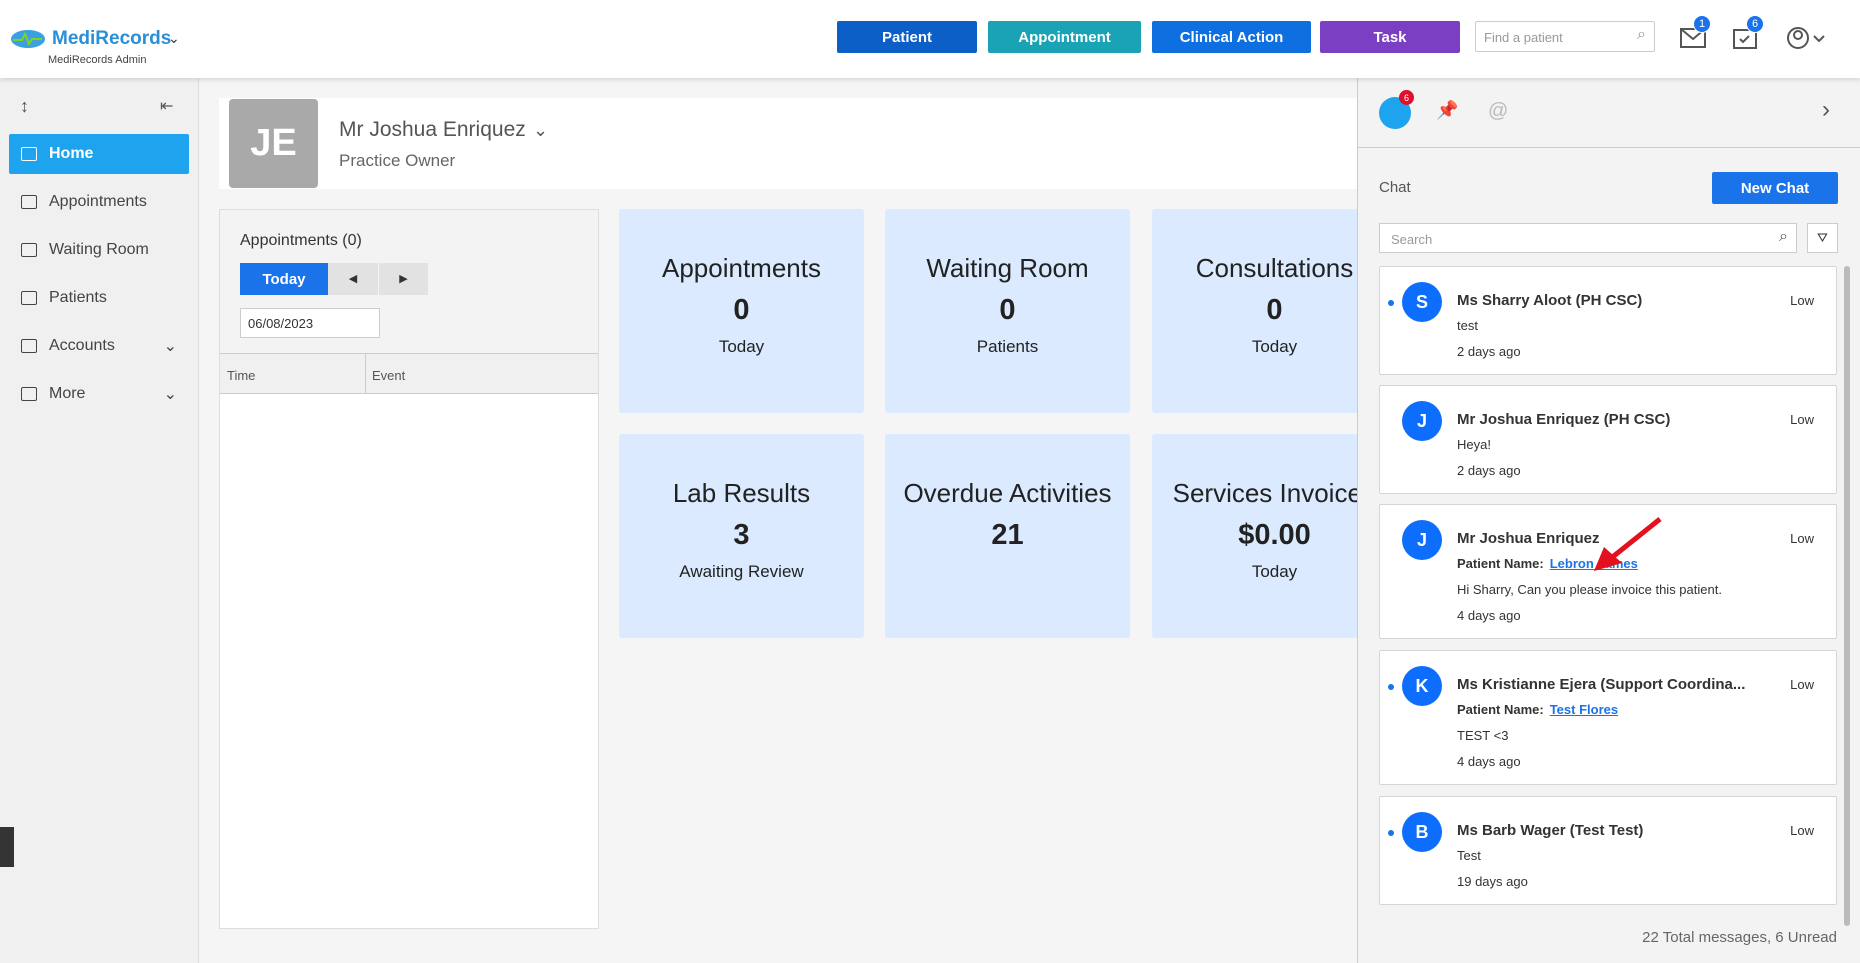 This screenshot has height=963, width=1860. I want to click on nav-item: Patients, so click(99, 298).